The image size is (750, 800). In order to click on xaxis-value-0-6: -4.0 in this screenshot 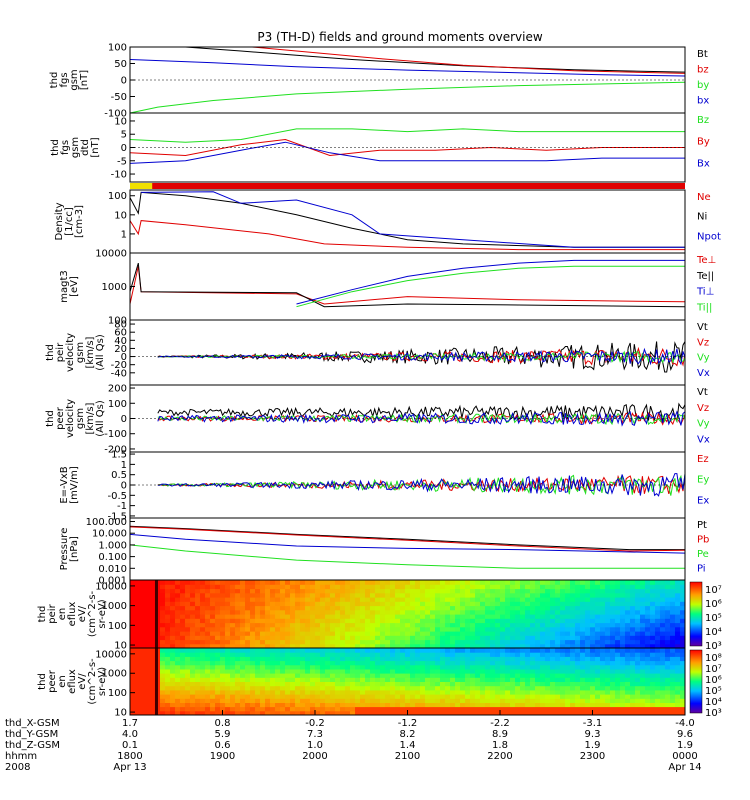, I will do `click(685, 723)`.